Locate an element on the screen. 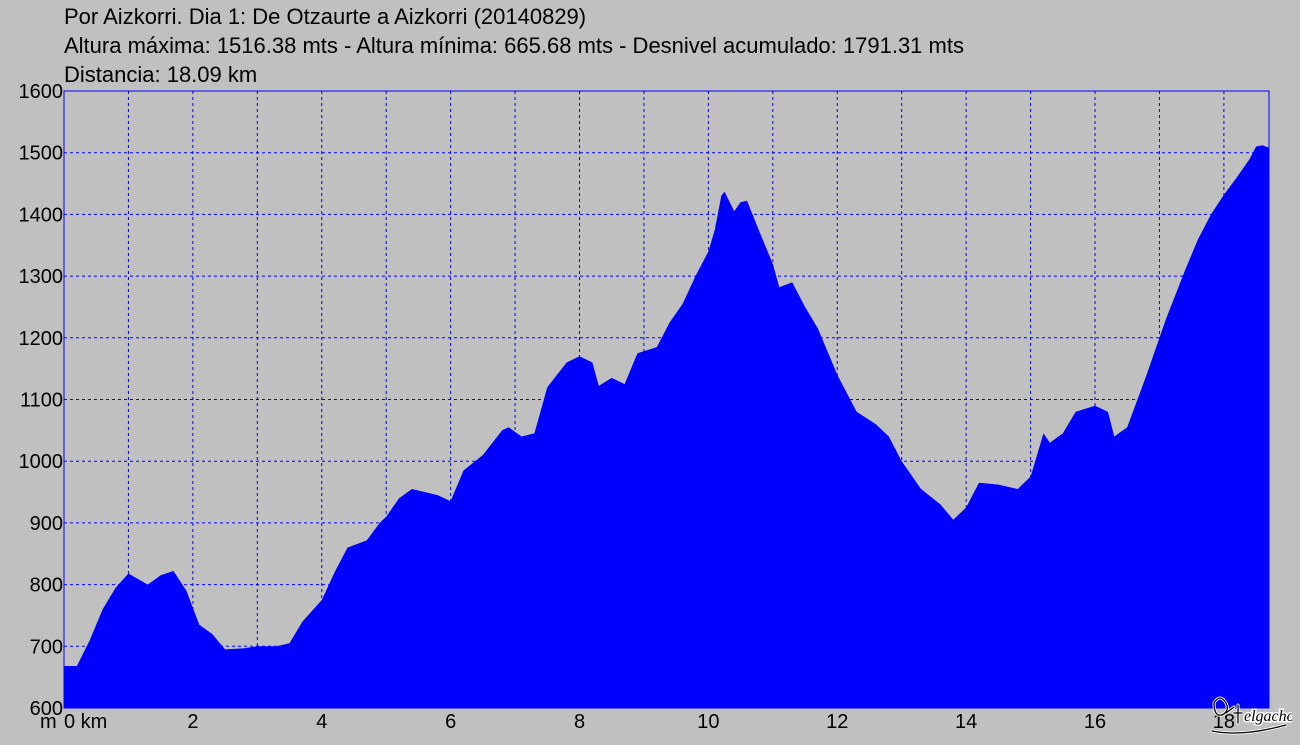 Image resolution: width=1300 pixels, height=745 pixels. y-unit-label: m is located at coordinates (48, 722).